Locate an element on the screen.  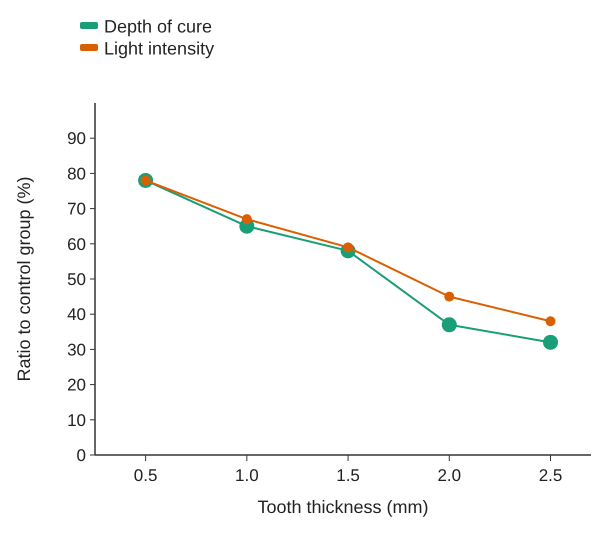
x-axis-title: Tooth thickness (mm) is located at coordinates (343, 507).